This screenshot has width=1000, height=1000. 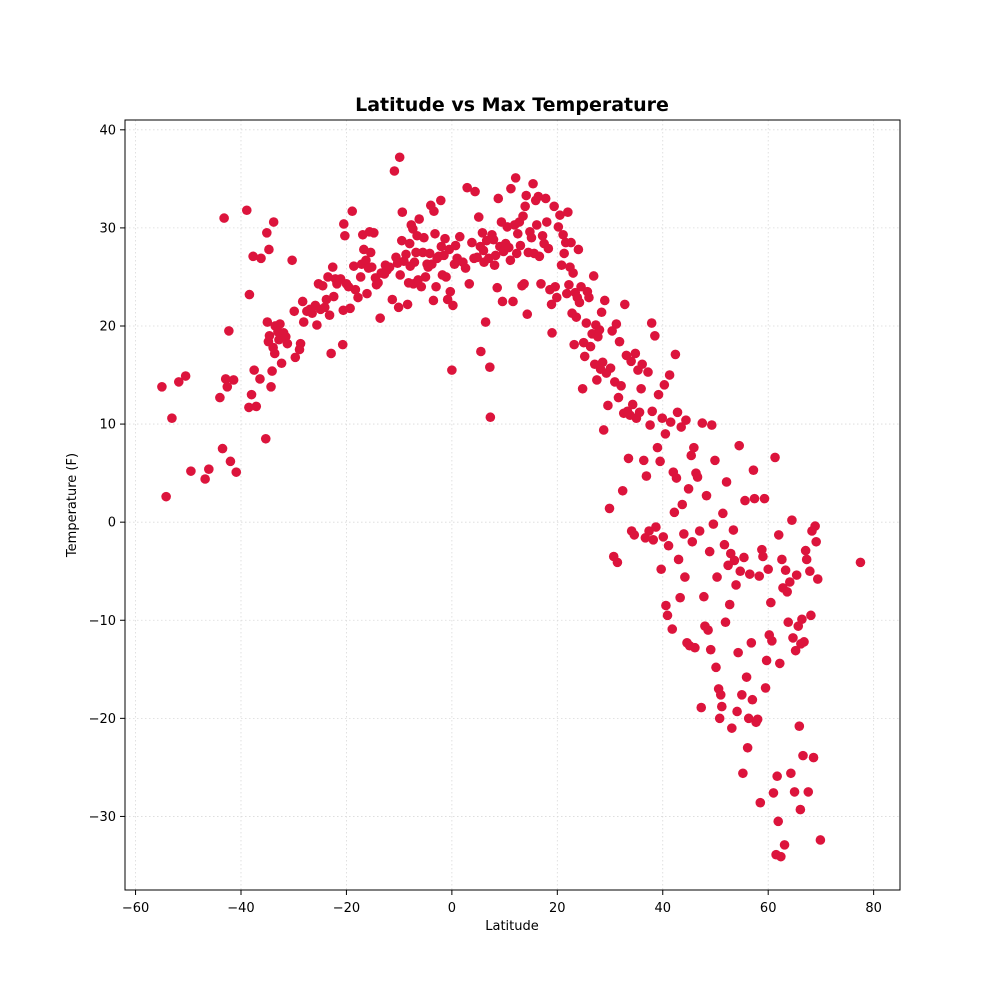 What do you see at coordinates (768, 908) in the screenshot?
I see `x-tick-label: 60` at bounding box center [768, 908].